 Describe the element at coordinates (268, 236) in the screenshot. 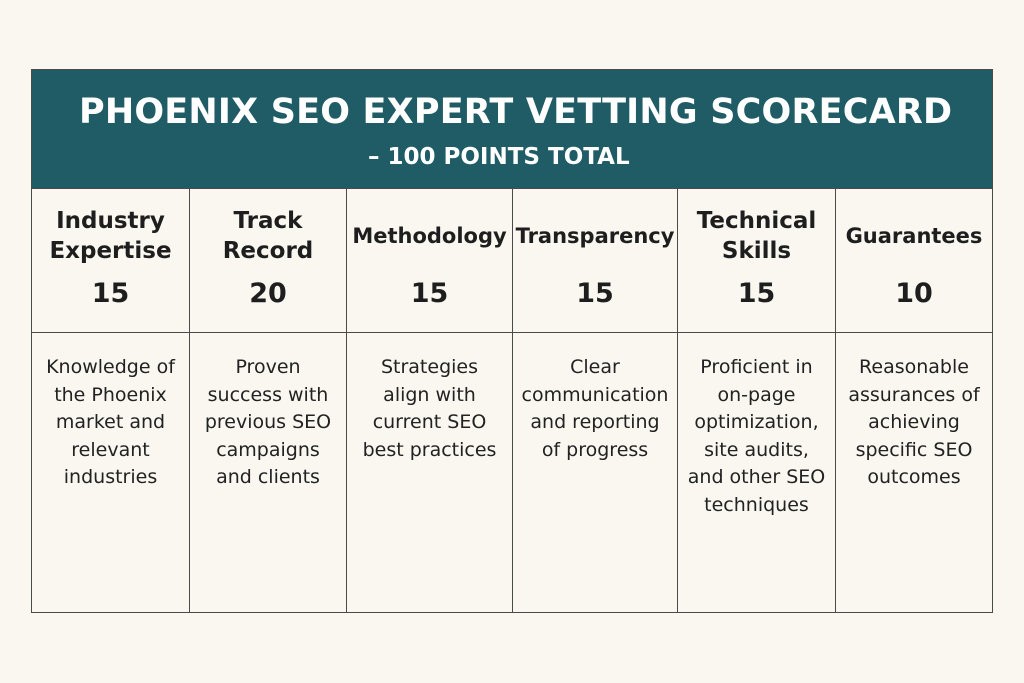

I see `criterion-name: Track Record` at that location.